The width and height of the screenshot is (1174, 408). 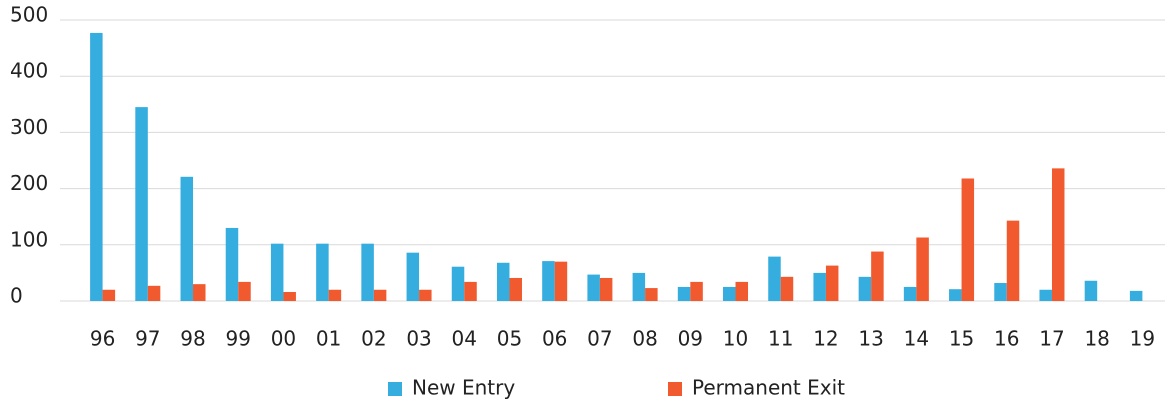 What do you see at coordinates (29, 127) in the screenshot?
I see `y-tick-label: 300` at bounding box center [29, 127].